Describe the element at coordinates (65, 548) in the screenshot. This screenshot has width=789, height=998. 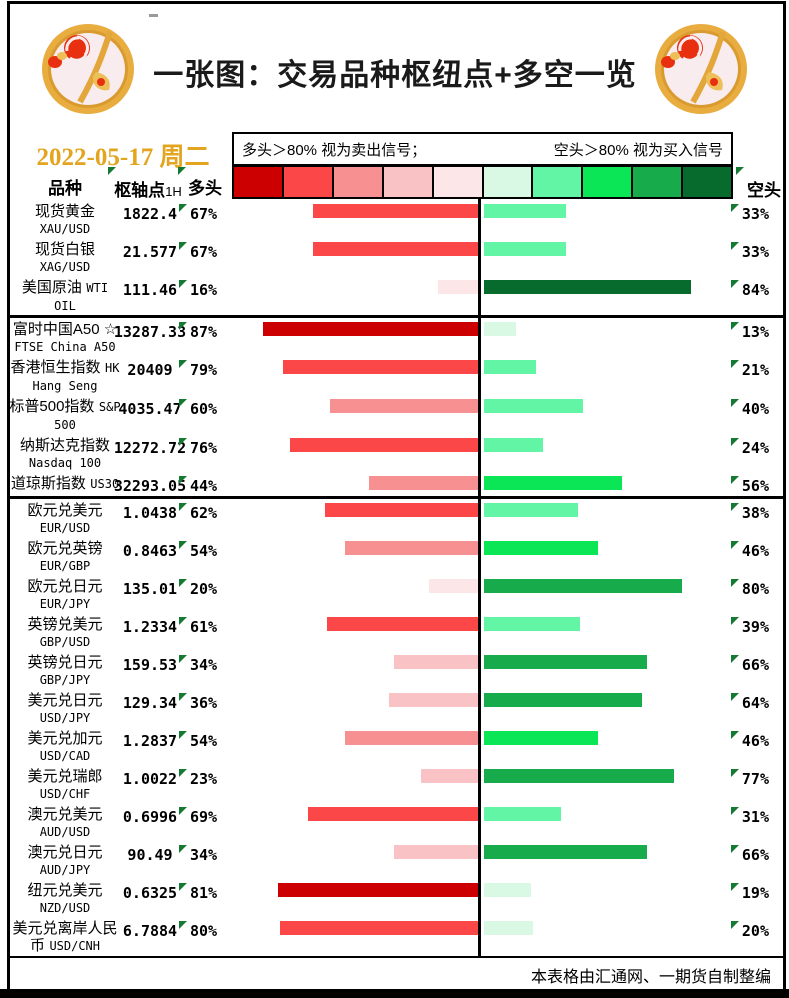
I see `instrument-name: 欧元兑英镑` at that location.